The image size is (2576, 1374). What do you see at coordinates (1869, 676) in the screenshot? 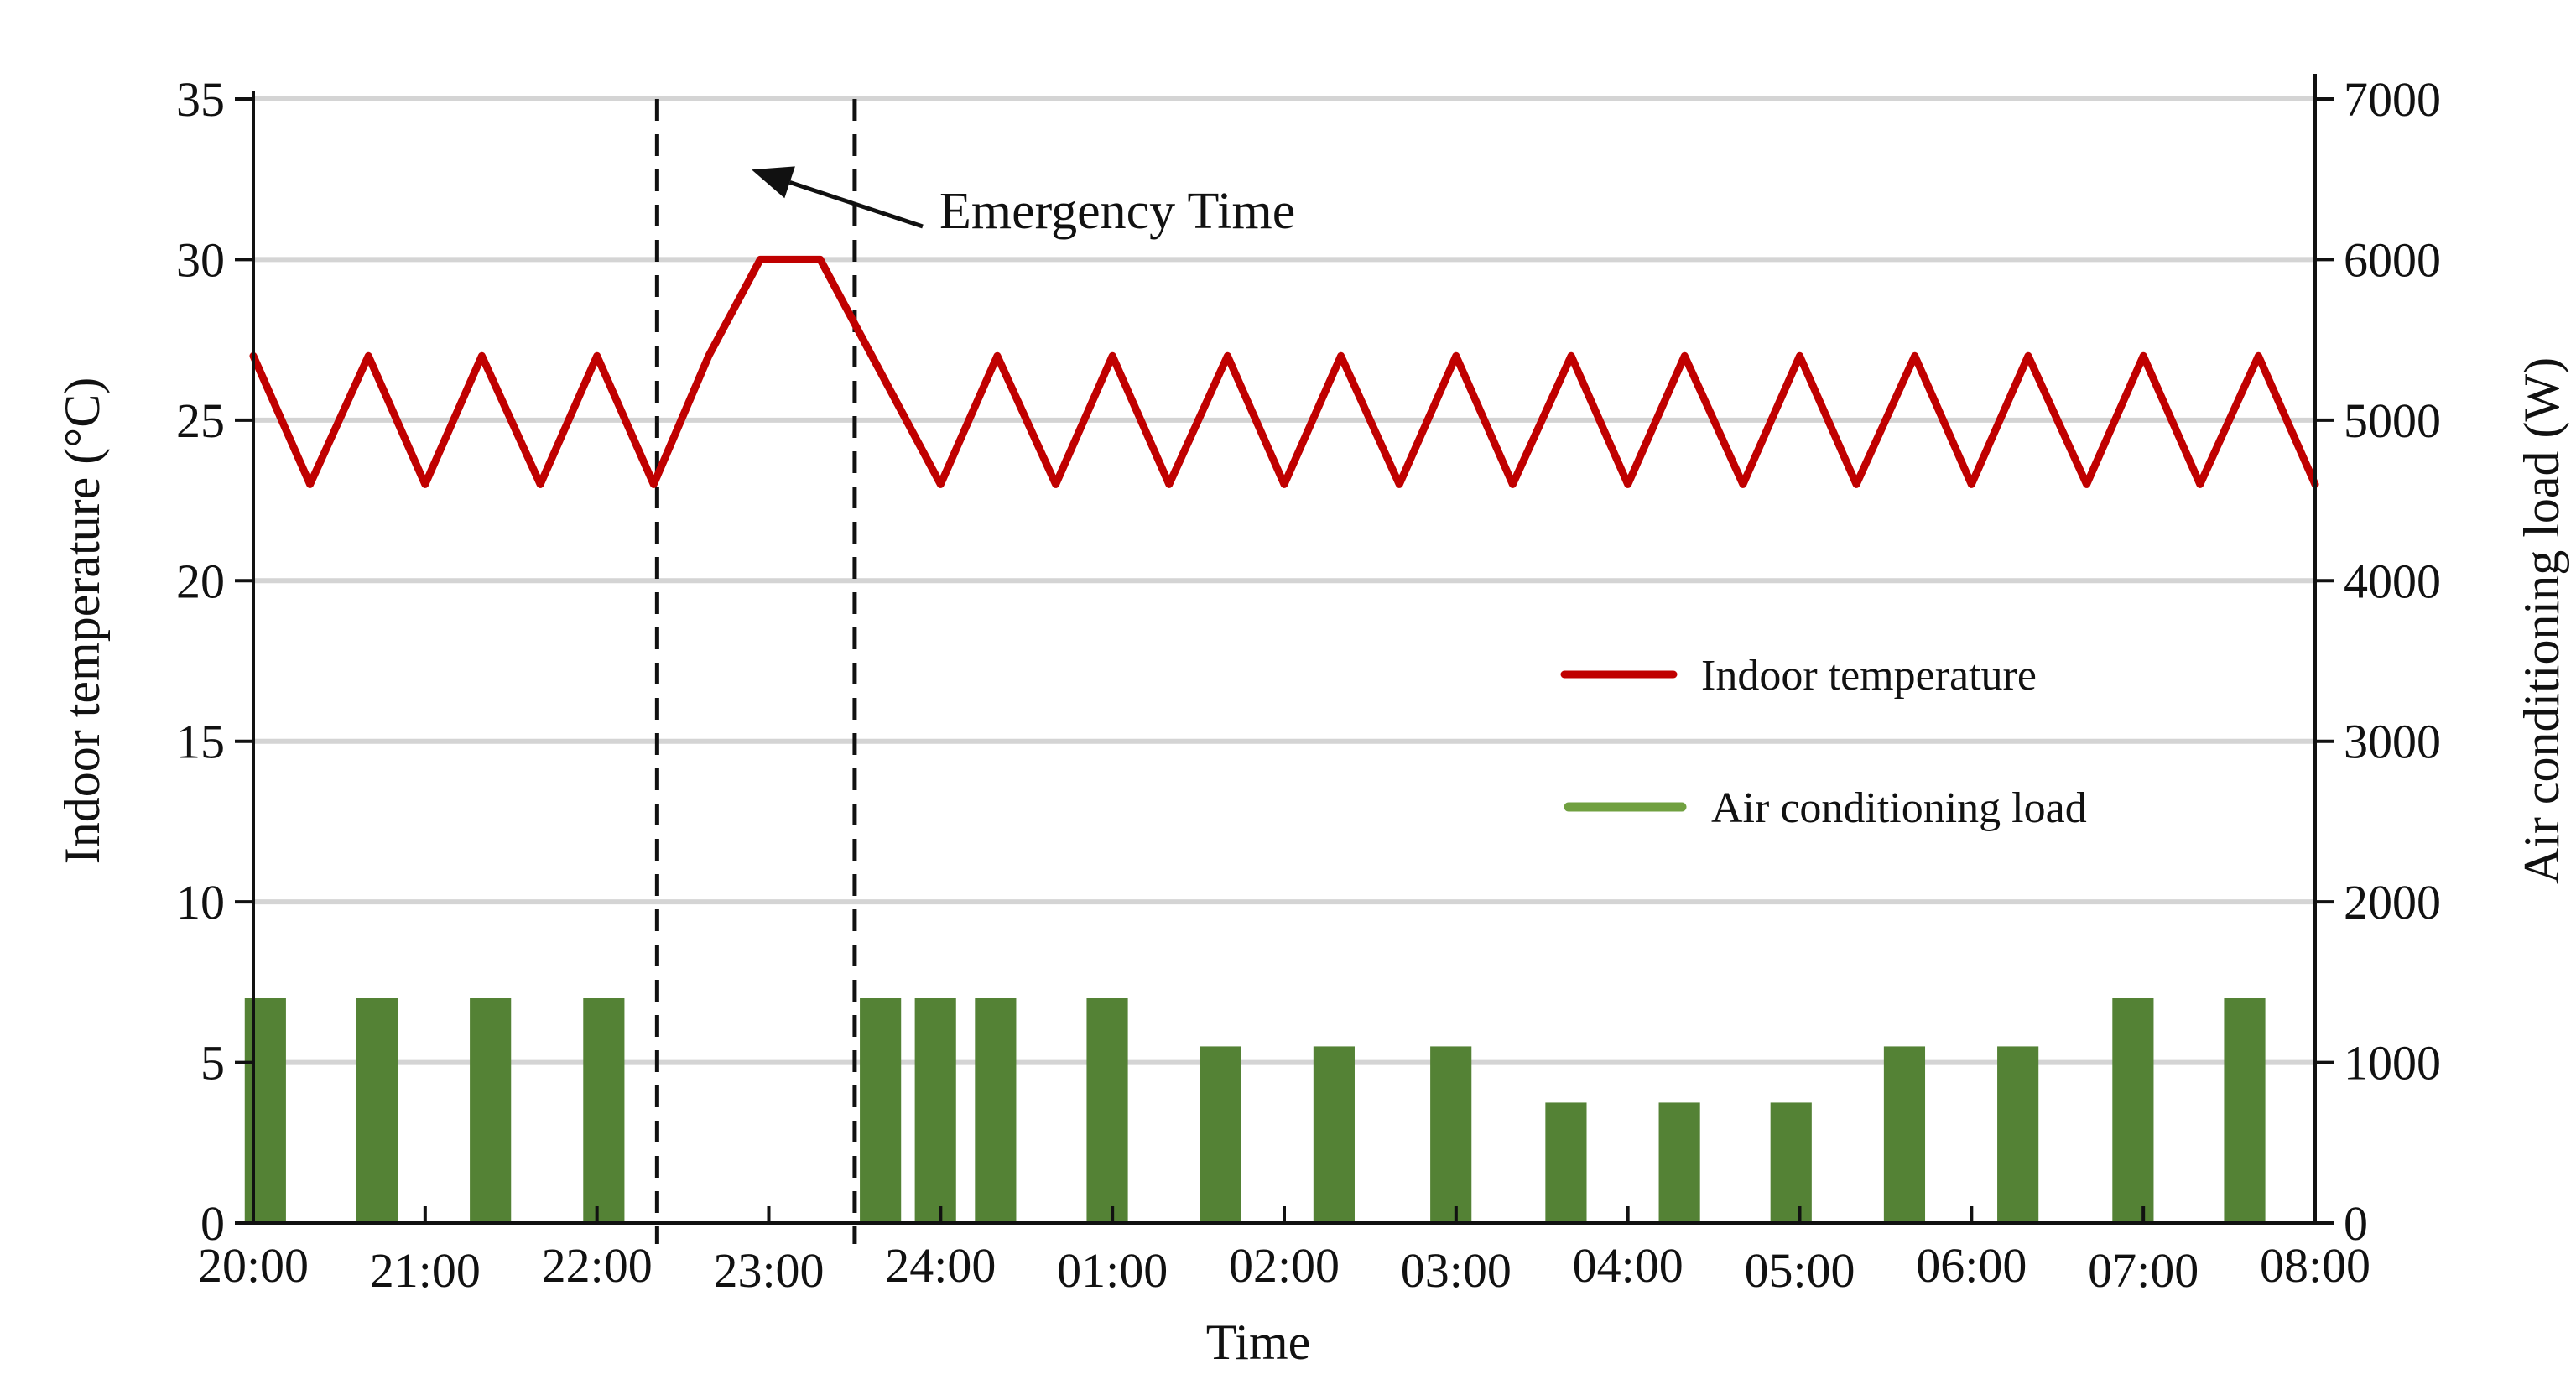
I see `legend-label-temperature: Indoor temperature` at bounding box center [1869, 676].